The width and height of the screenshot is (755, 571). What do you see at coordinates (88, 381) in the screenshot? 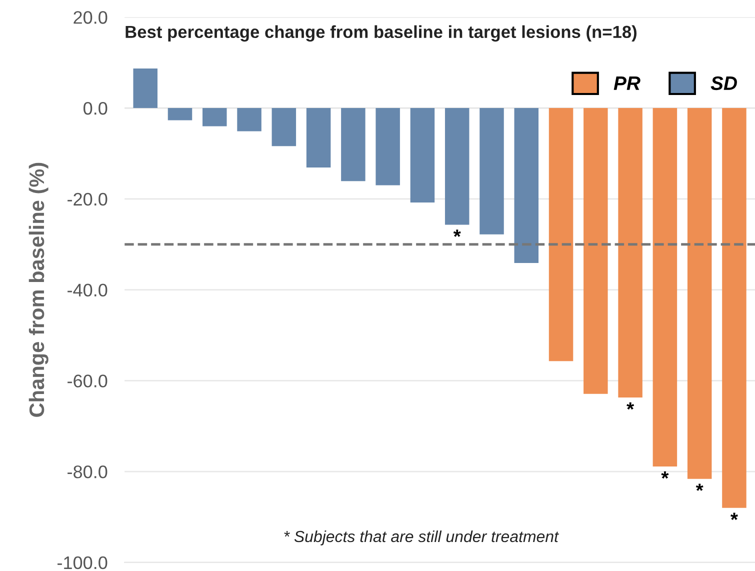
I see `y-tick-label: -60.0` at bounding box center [88, 381].